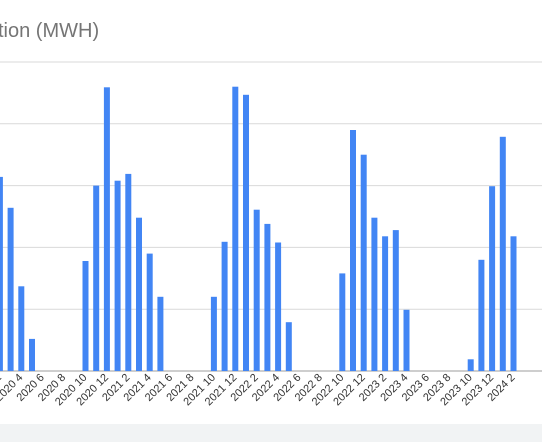  Describe the element at coordinates (50, 31) in the screenshot. I see `chart-title: tion (MWH)` at that location.